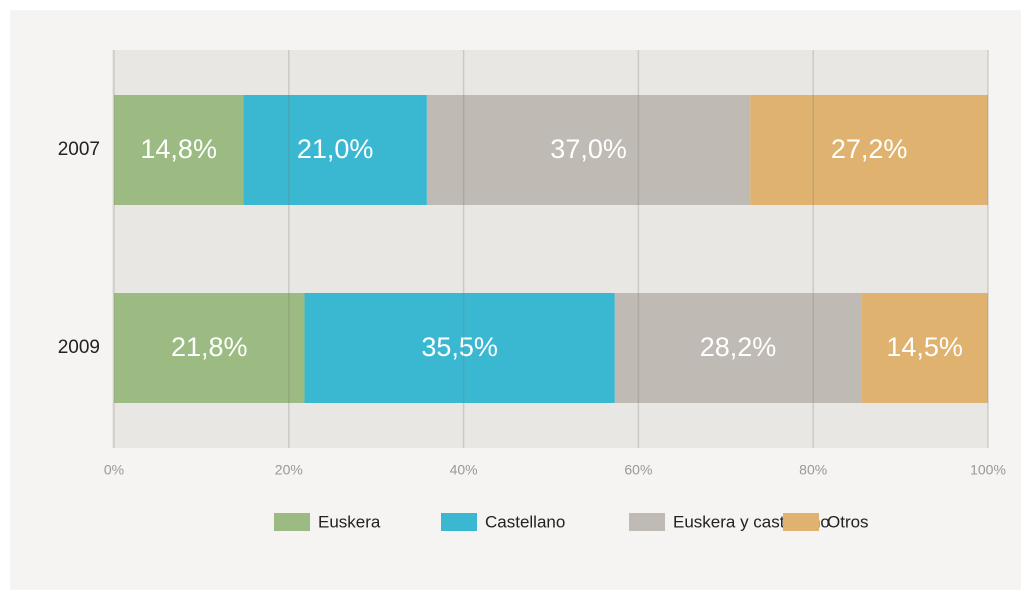 The width and height of the screenshot is (1031, 600). What do you see at coordinates (464, 470) in the screenshot?
I see `x-tick-label: 40%` at bounding box center [464, 470].